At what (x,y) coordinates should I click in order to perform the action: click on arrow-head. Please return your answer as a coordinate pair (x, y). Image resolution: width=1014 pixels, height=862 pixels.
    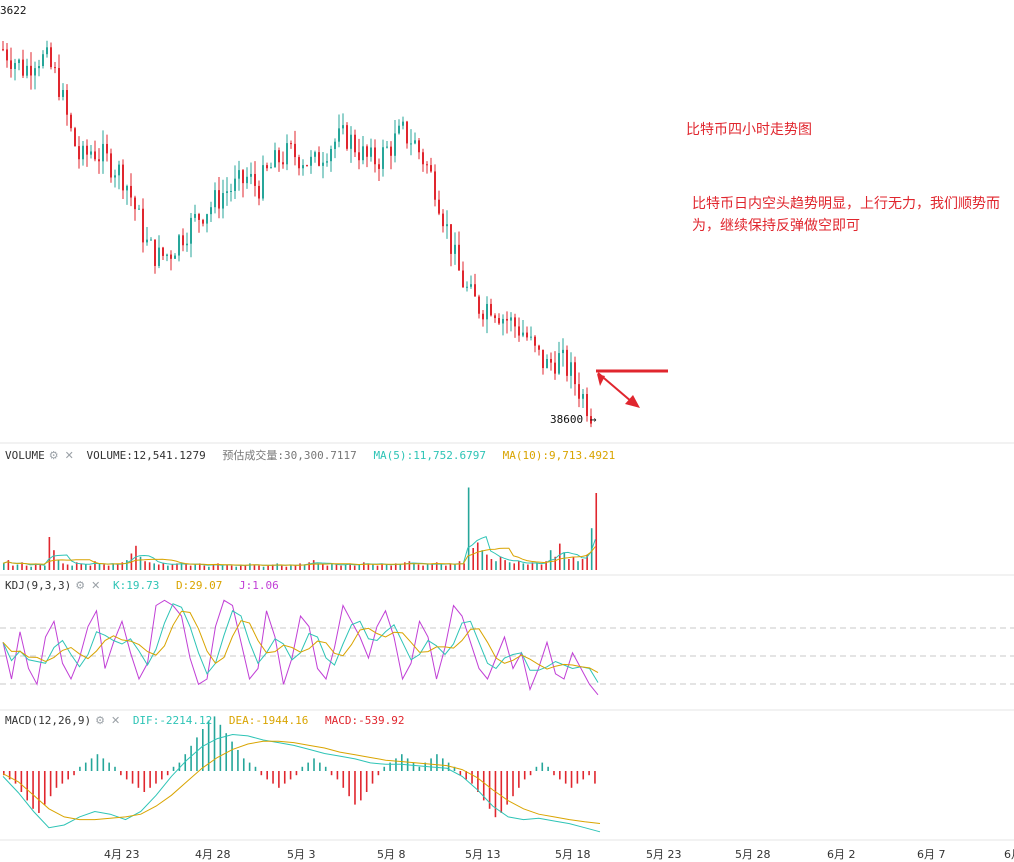
    Looking at the image, I should click on (632, 401).